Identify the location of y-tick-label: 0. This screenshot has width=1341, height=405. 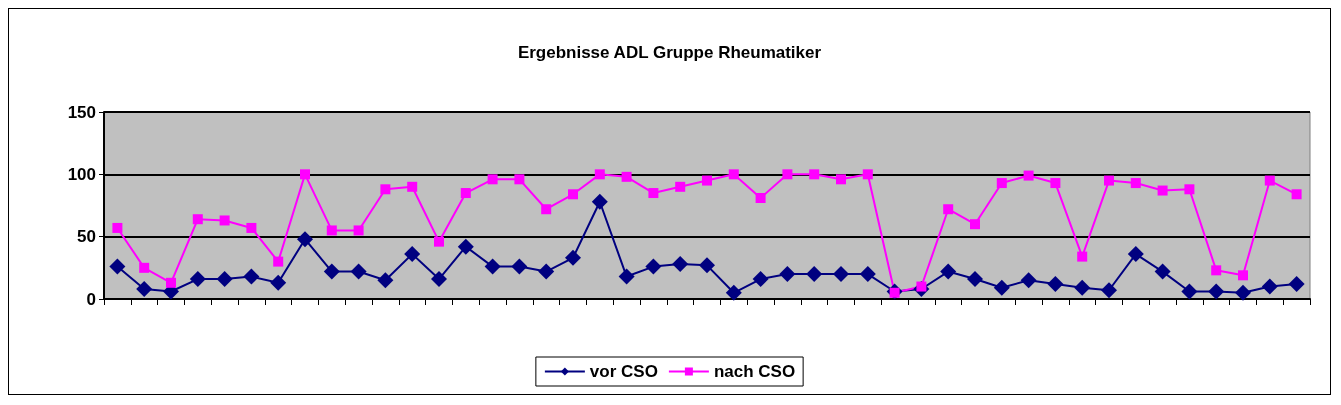
(91, 299).